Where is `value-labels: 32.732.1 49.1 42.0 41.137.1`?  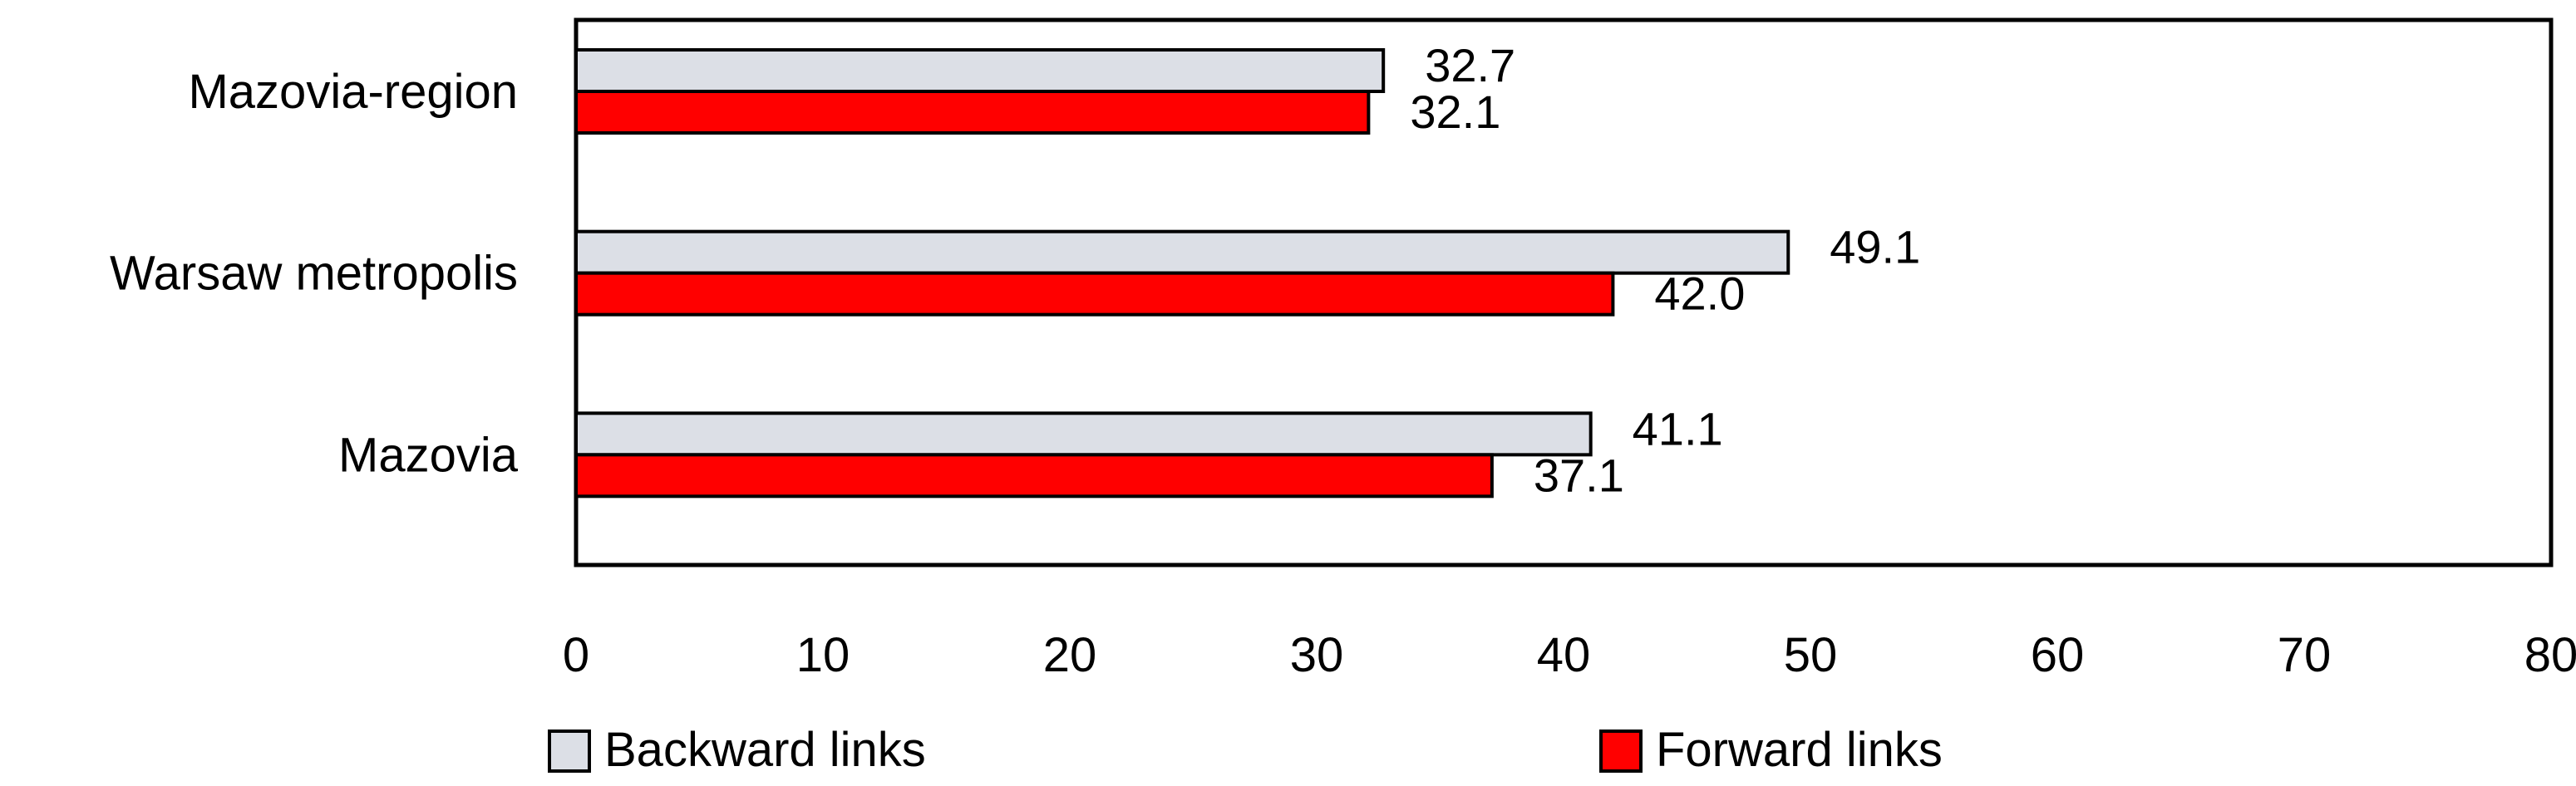
value-labels: 32.732.1 49.1 42.0 41.137.1 is located at coordinates (1665, 270).